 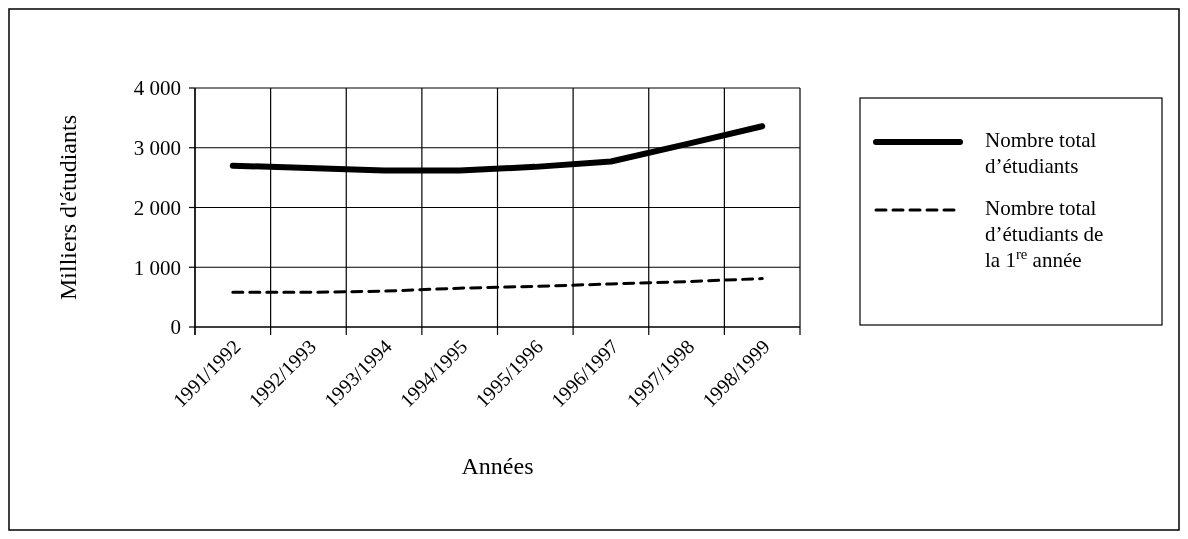 What do you see at coordinates (1044, 234) in the screenshot?
I see `legend-label: Nombre total d’étudiants de la 1$^{re}$ année` at bounding box center [1044, 234].